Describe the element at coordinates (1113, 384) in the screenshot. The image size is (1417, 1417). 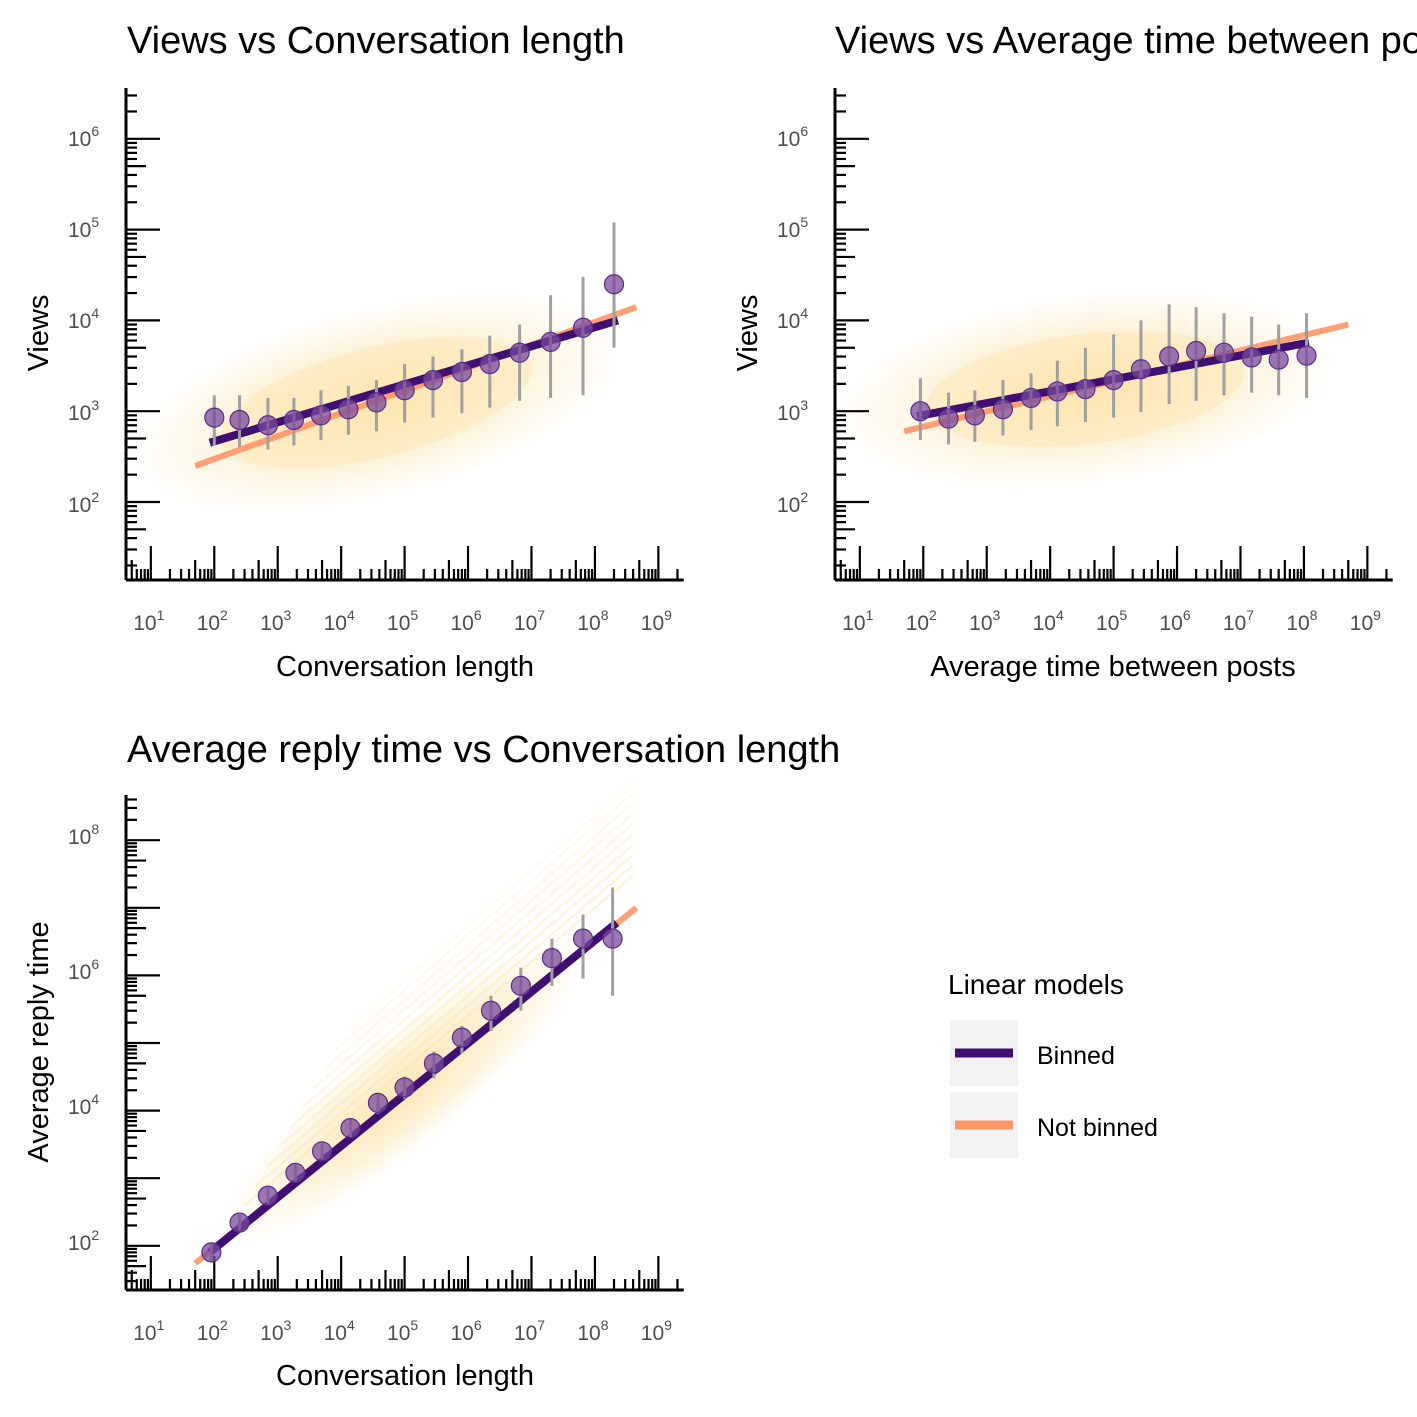
I see `binned-points` at that location.